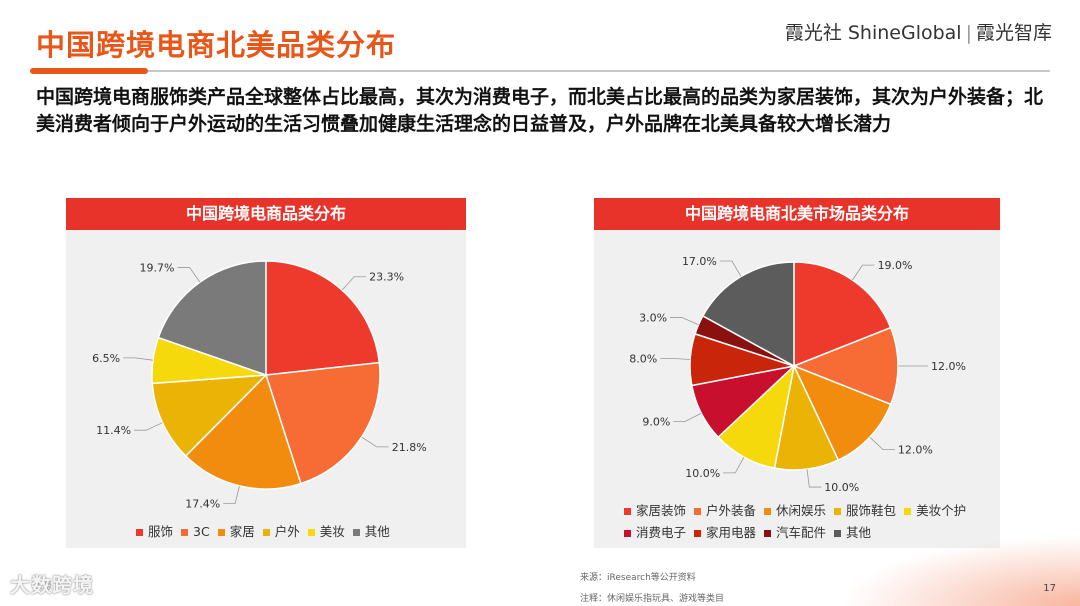  I want to click on legend-label: 家居装饰, so click(661, 510).